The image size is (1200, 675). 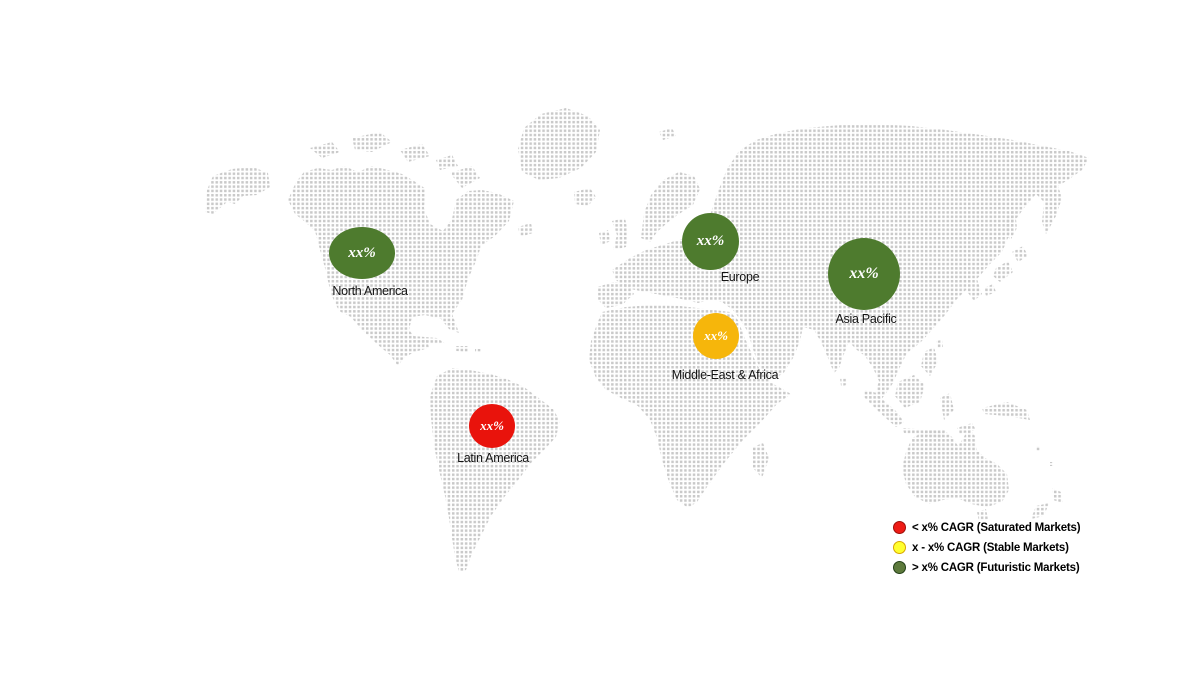 I want to click on region-label-north-america: North America, so click(x=370, y=291).